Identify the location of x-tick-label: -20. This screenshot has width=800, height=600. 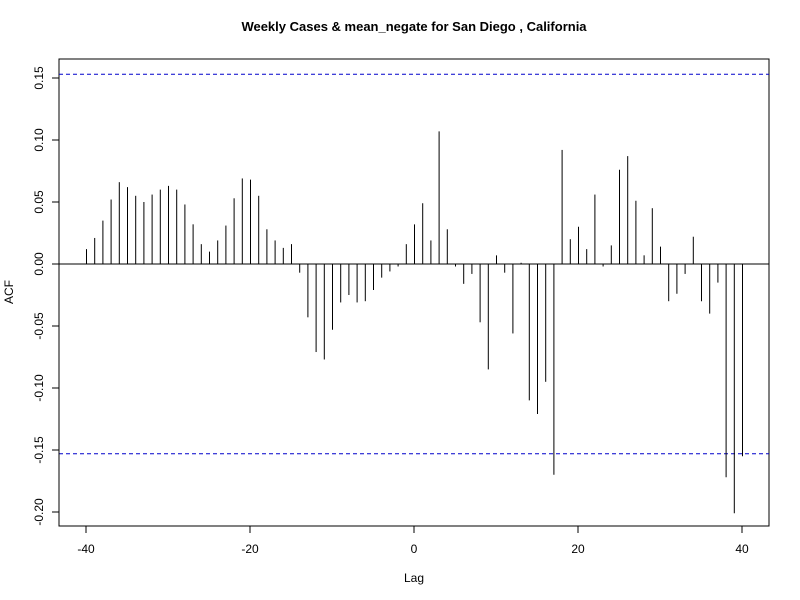
(250, 549).